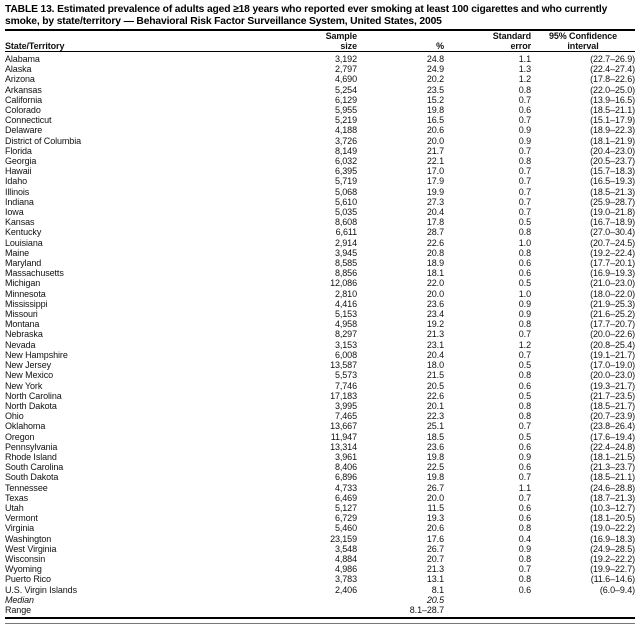 The width and height of the screenshot is (640, 627). What do you see at coordinates (435, 487) in the screenshot?
I see `cell-pct: 26.7` at bounding box center [435, 487].